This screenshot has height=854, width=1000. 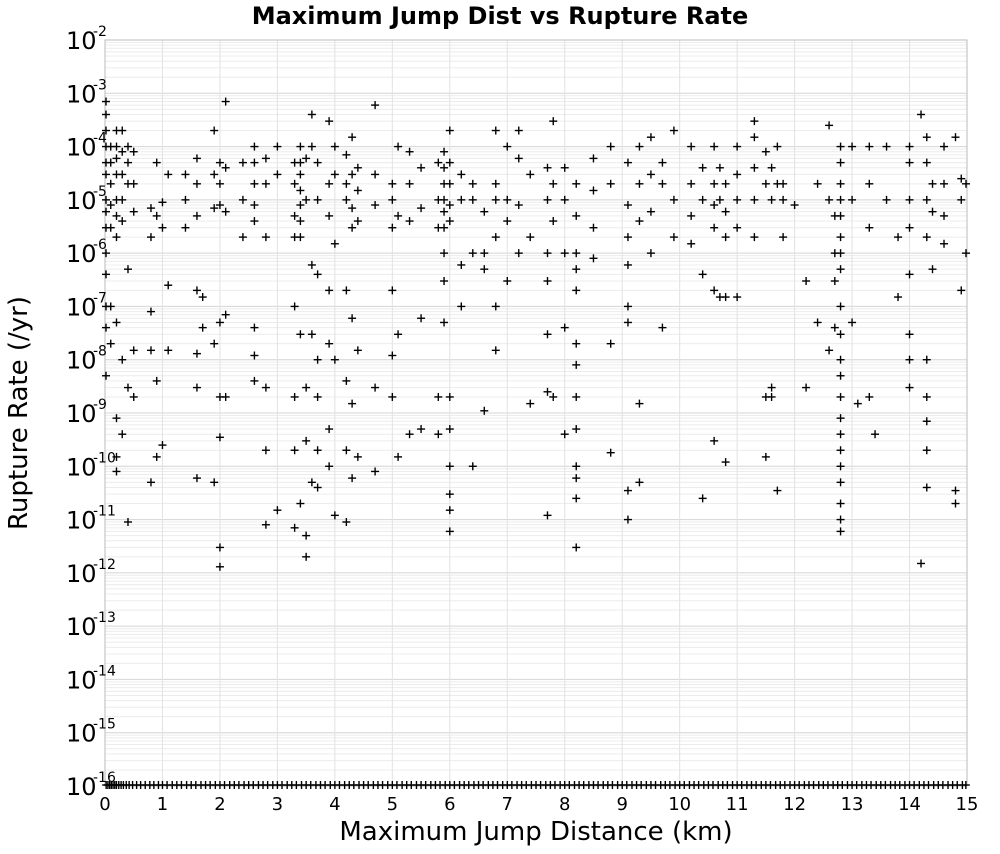 I want to click on floor-points, so click(x=536, y=785).